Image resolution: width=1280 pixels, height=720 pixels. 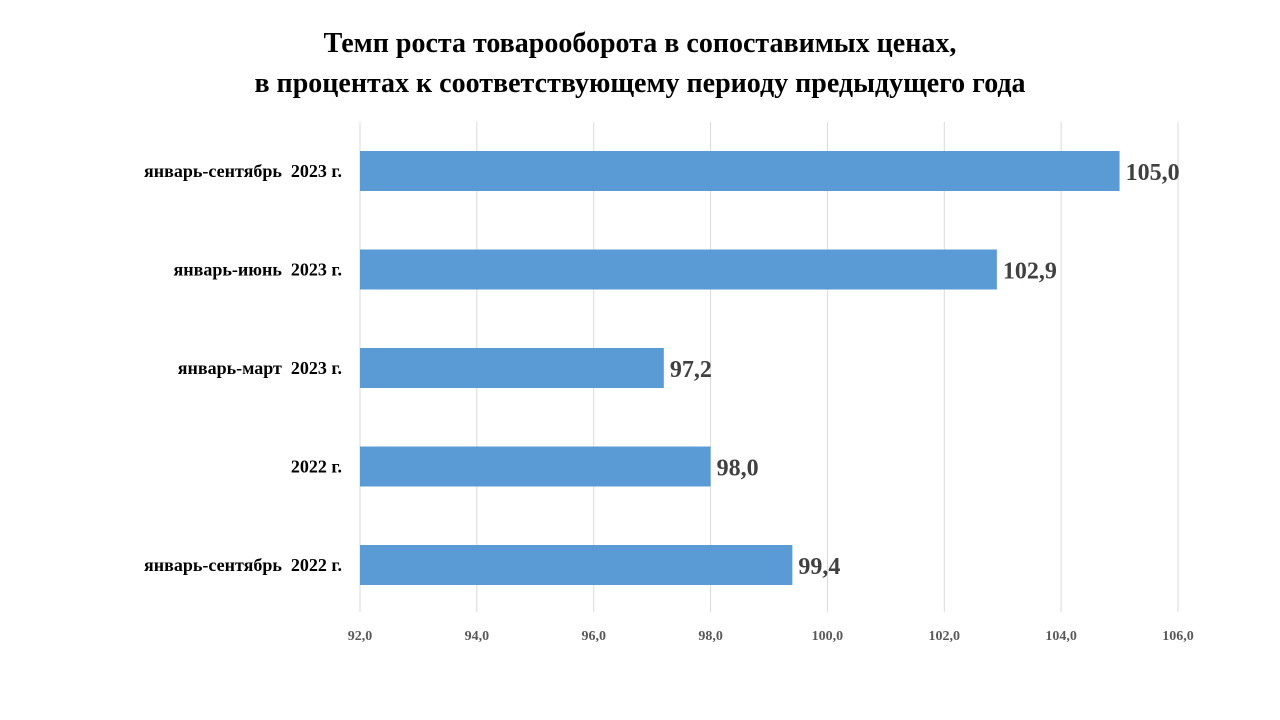 What do you see at coordinates (316, 467) in the screenshot?
I see `category-label: 2022 г.` at bounding box center [316, 467].